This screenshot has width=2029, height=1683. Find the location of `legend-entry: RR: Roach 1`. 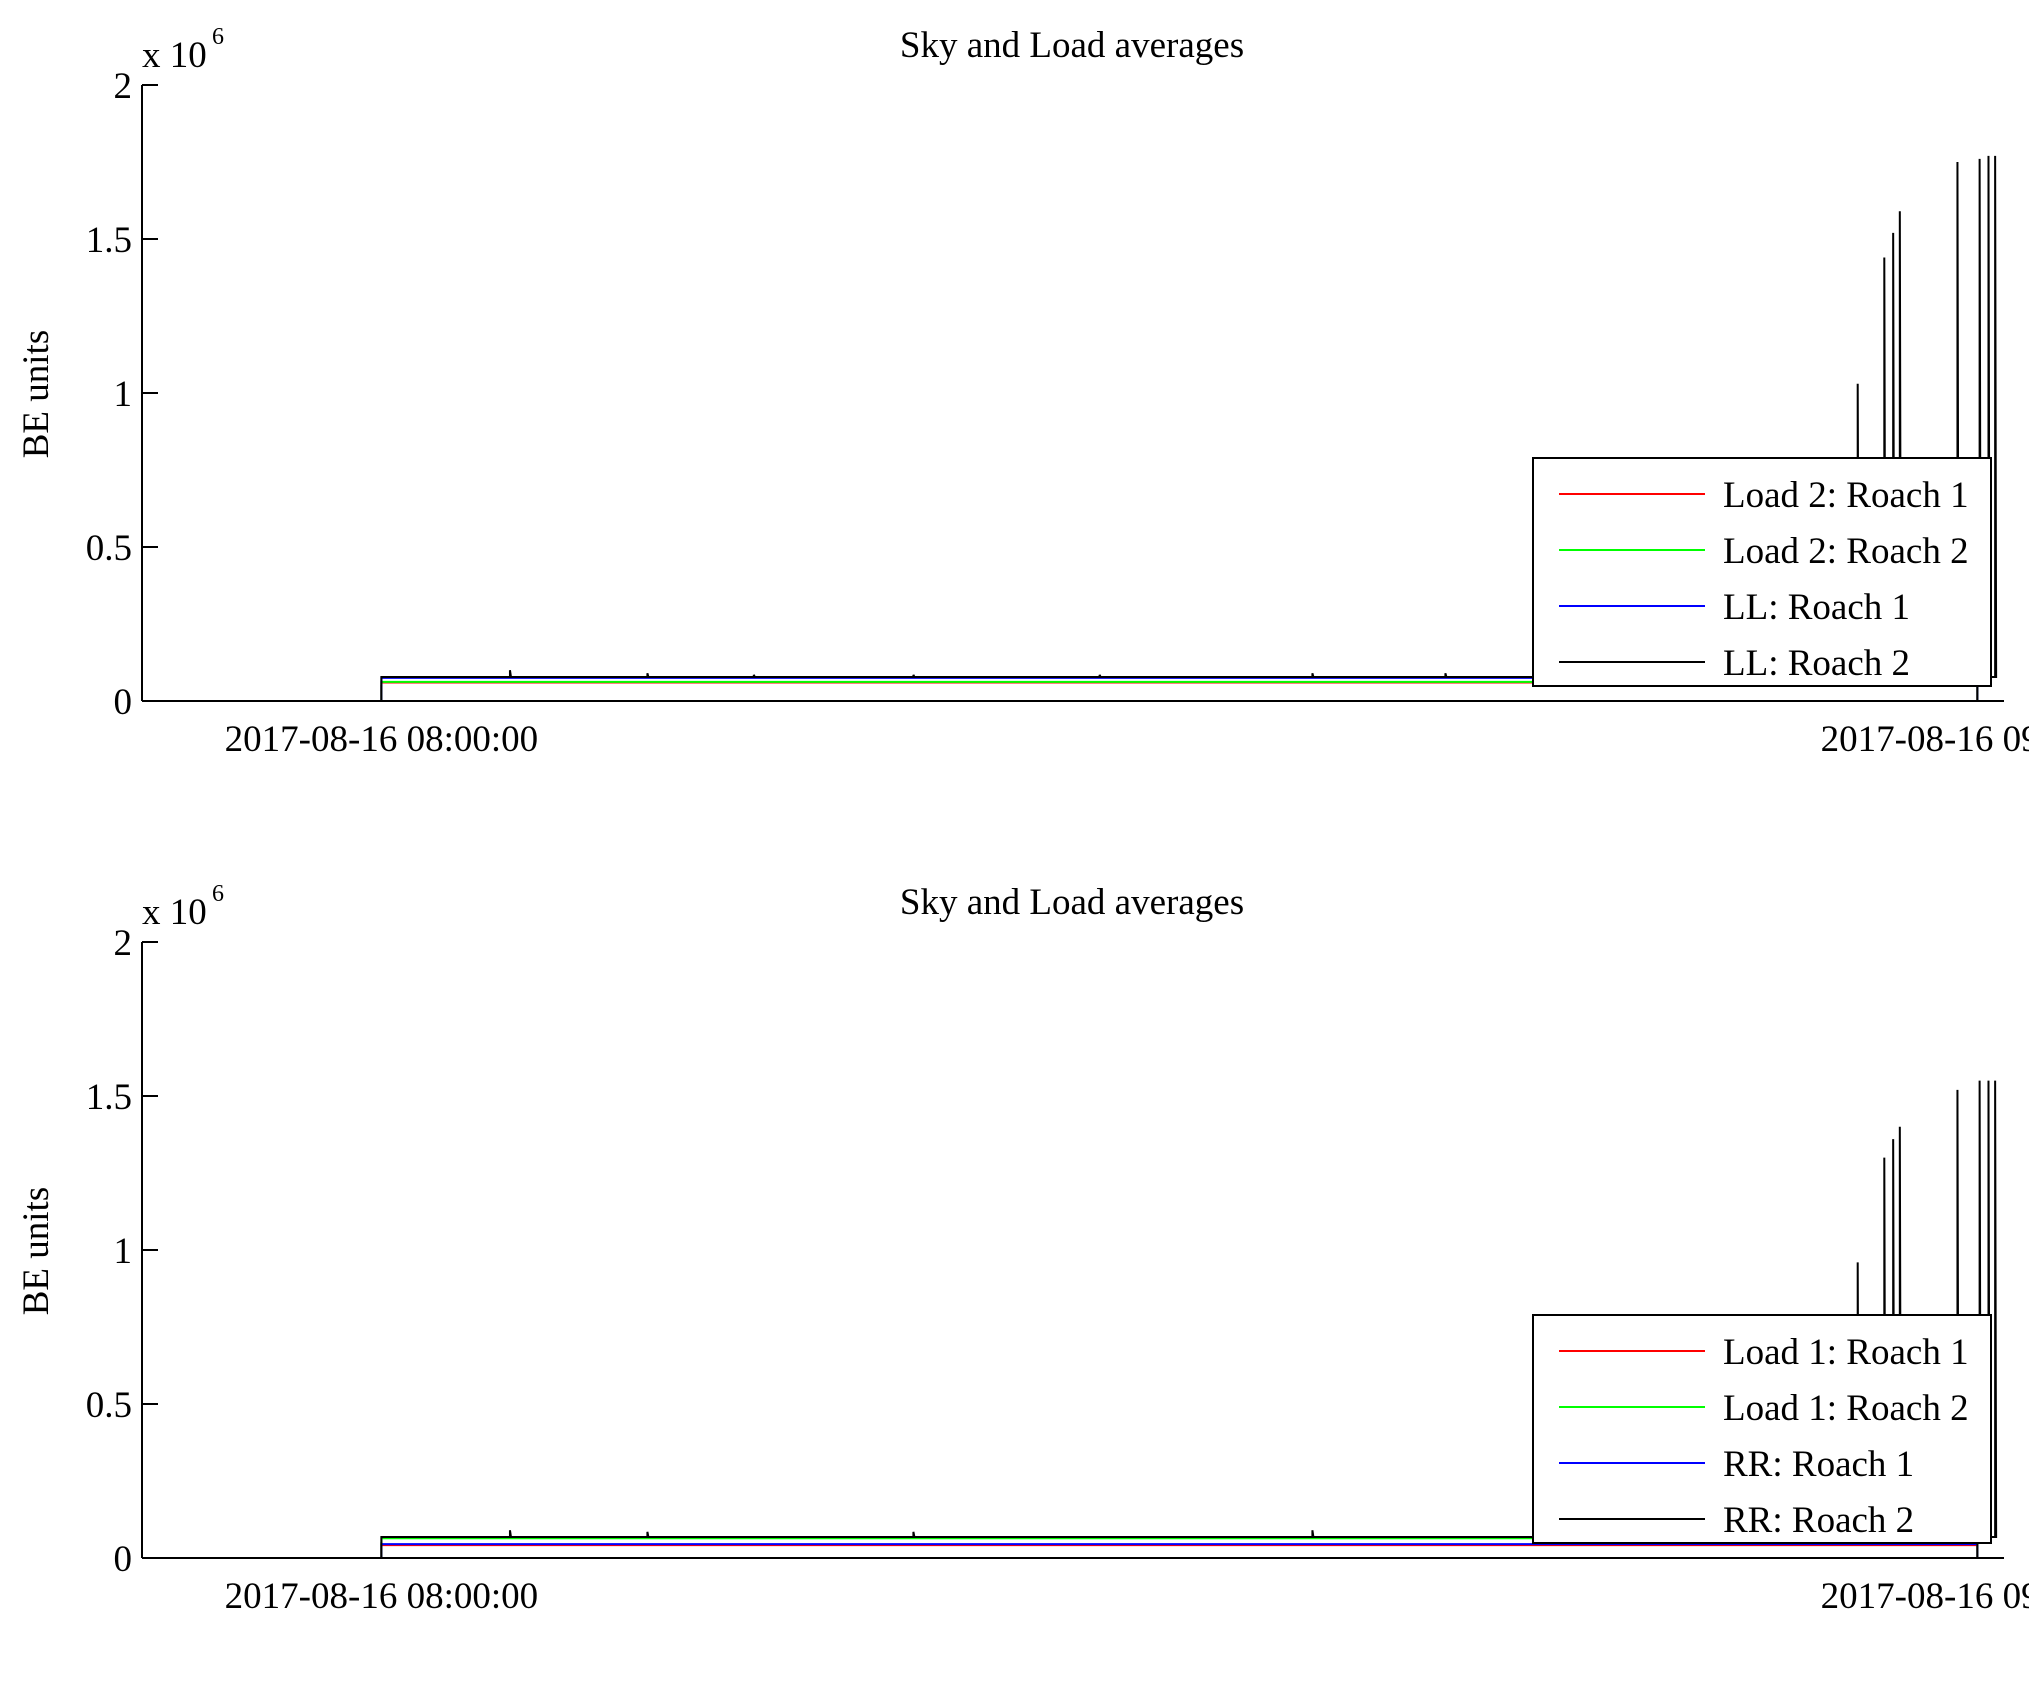

legend-entry: RR: Roach 1 is located at coordinates (1736, 1464).